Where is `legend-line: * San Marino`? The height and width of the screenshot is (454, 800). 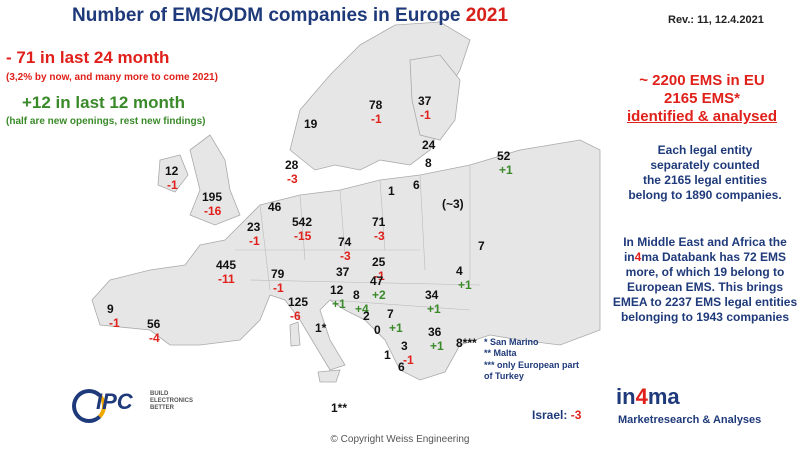 legend-line: * San Marino is located at coordinates (511, 342).